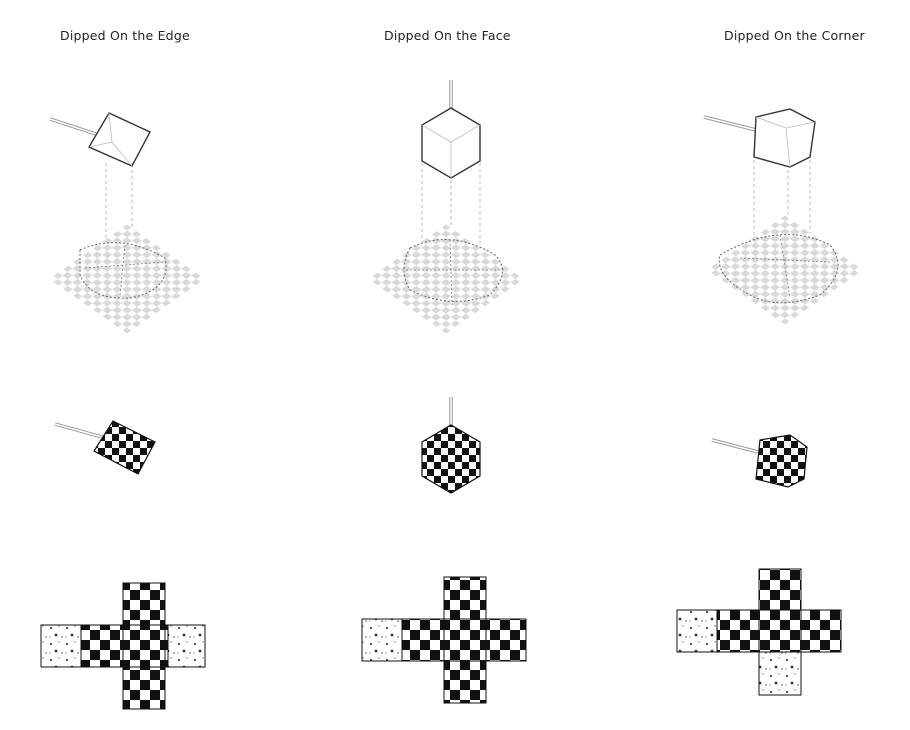 This screenshot has height=730, width=910. What do you see at coordinates (446, 279) in the screenshot?
I see `face-gray-grid` at bounding box center [446, 279].